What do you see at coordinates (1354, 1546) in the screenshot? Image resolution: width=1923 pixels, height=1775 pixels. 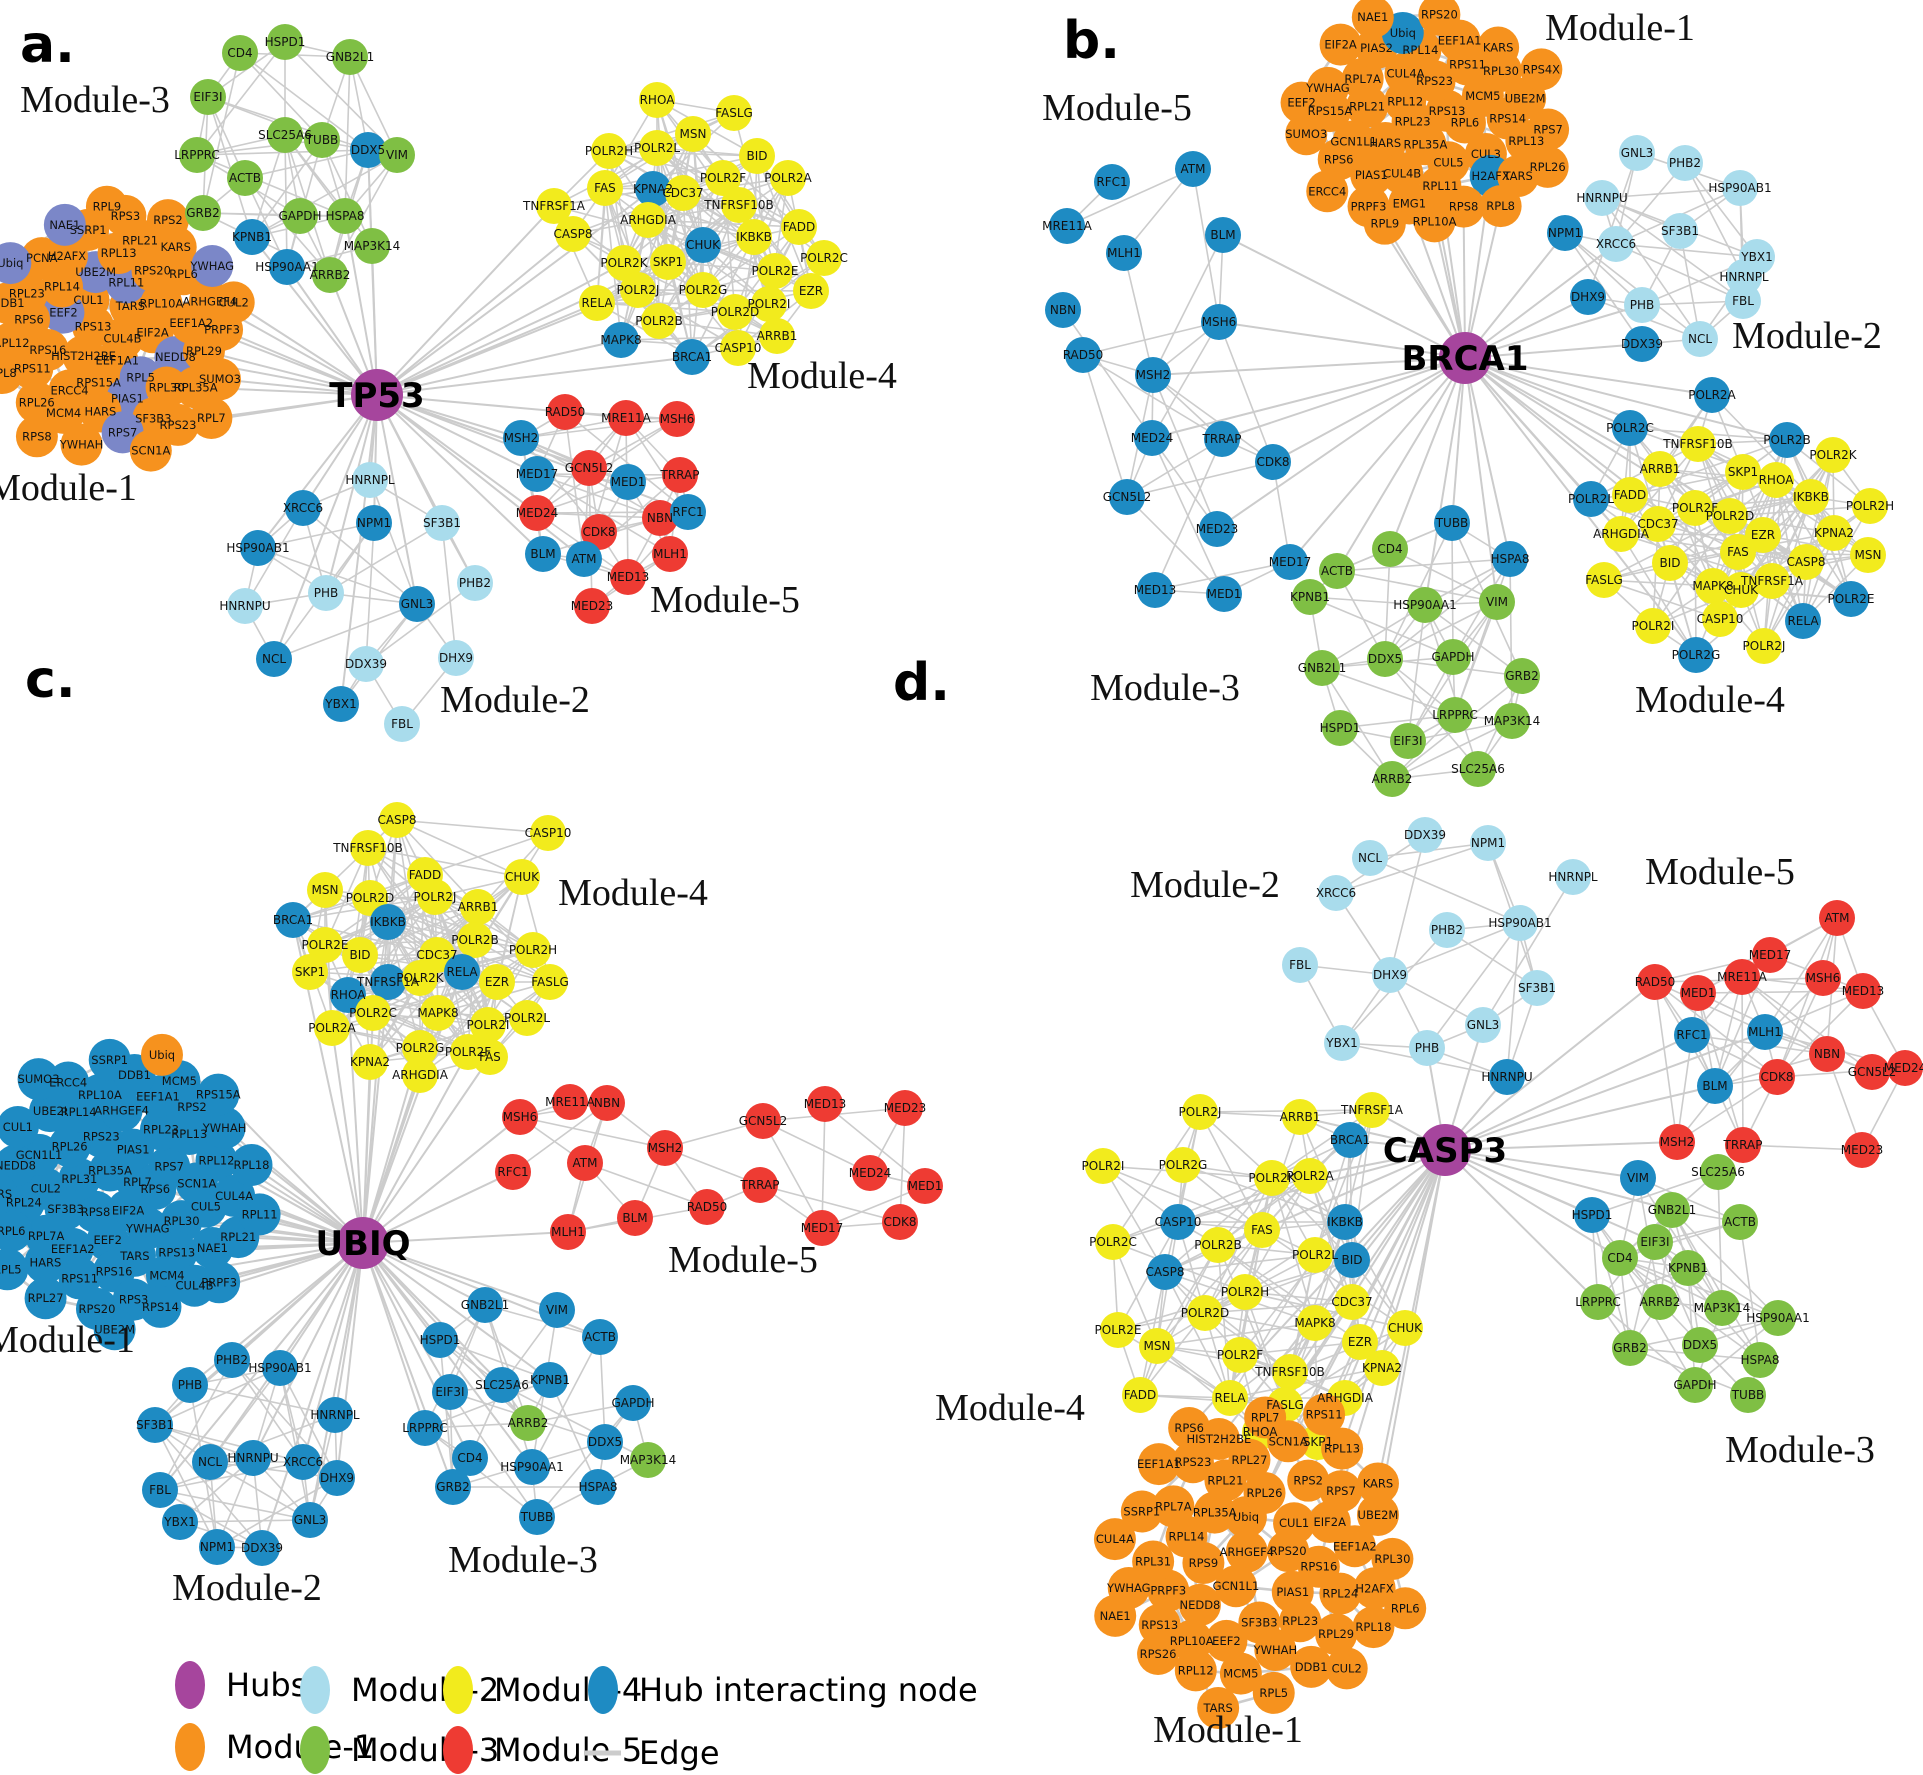 I see `node-EEF1A2` at bounding box center [1354, 1546].